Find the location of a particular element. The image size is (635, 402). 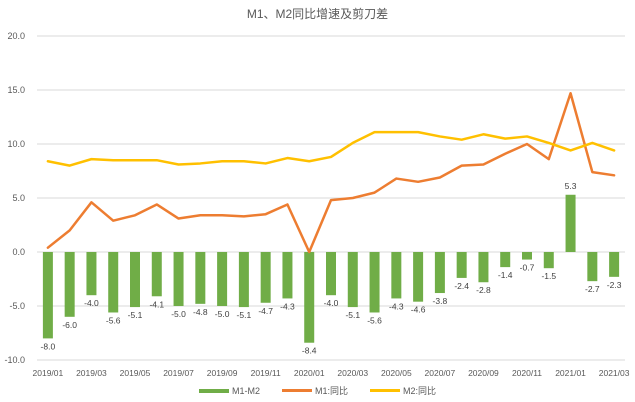

line-series is located at coordinates (331, 148).